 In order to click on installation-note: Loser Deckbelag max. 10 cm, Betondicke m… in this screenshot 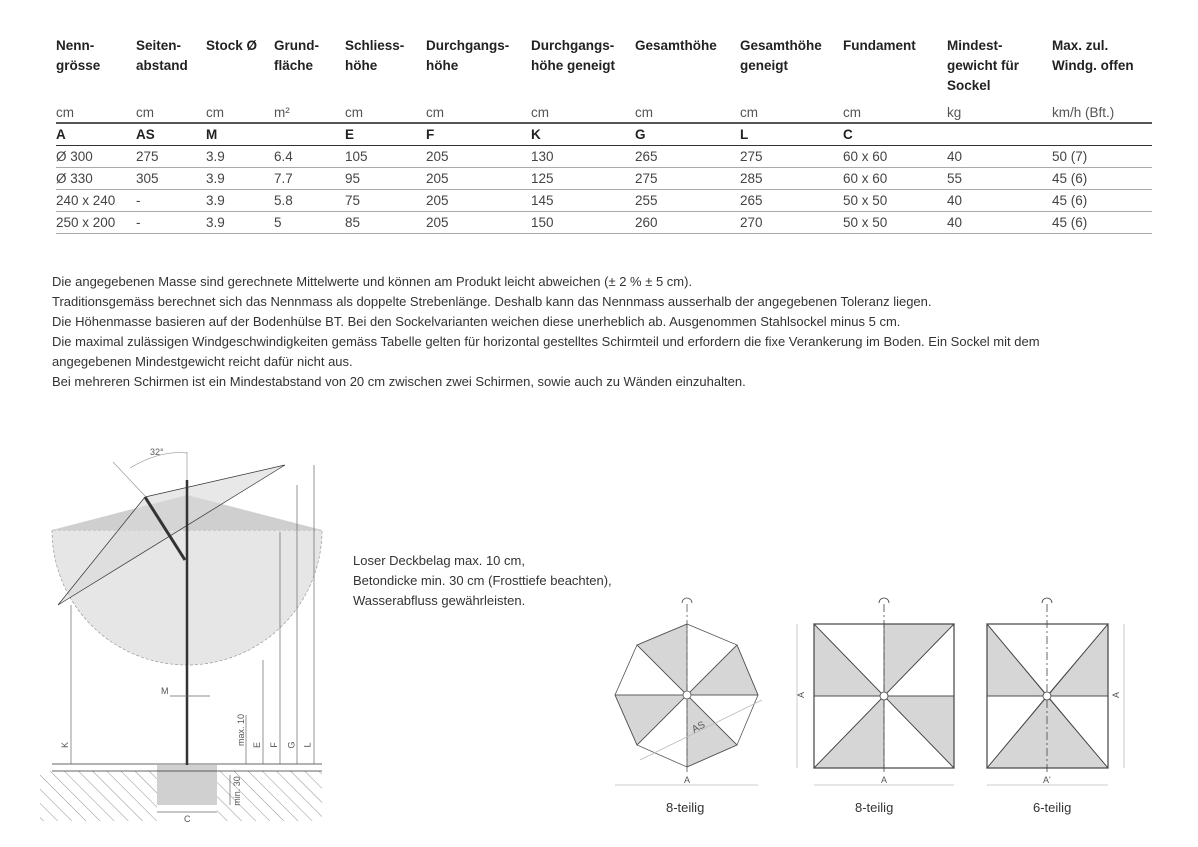, I will do `click(482, 581)`.